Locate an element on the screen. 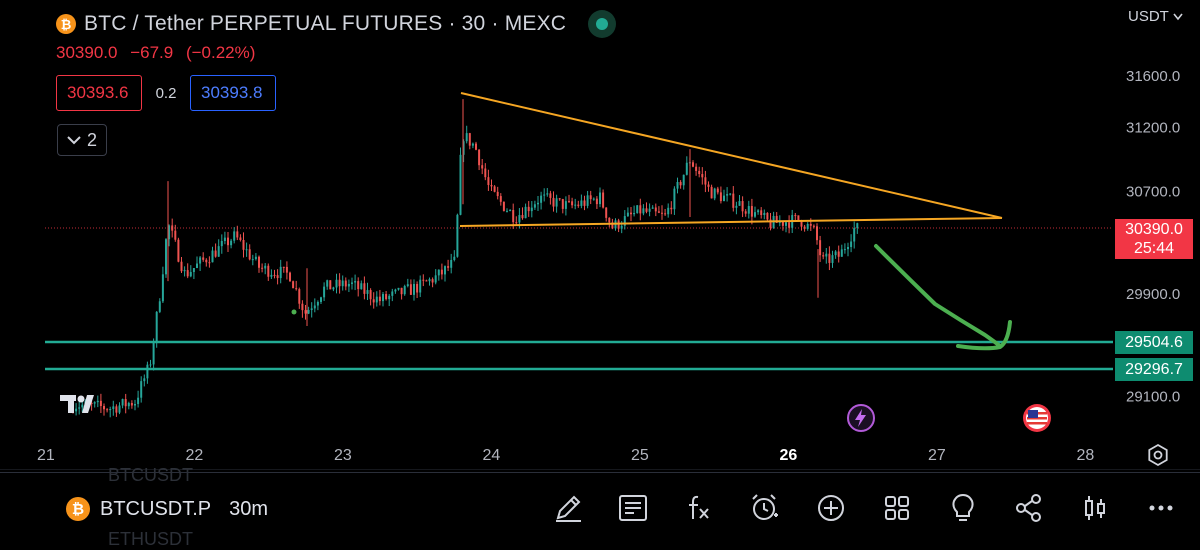 This screenshot has height=550, width=1200. sell-button: 30393.6 is located at coordinates (99, 93).